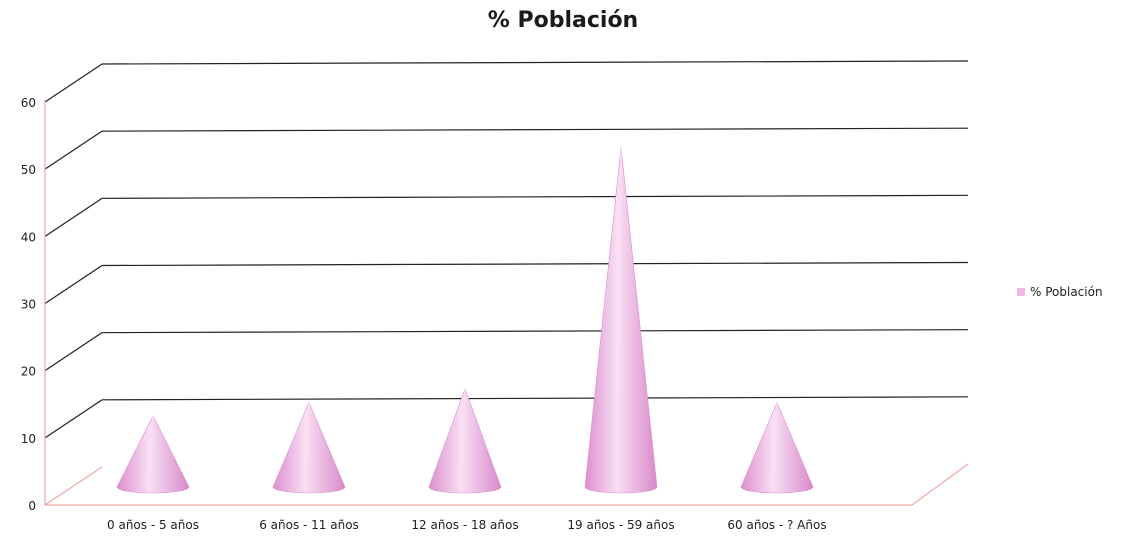  I want to click on y-tick-label: 20, so click(28, 372).